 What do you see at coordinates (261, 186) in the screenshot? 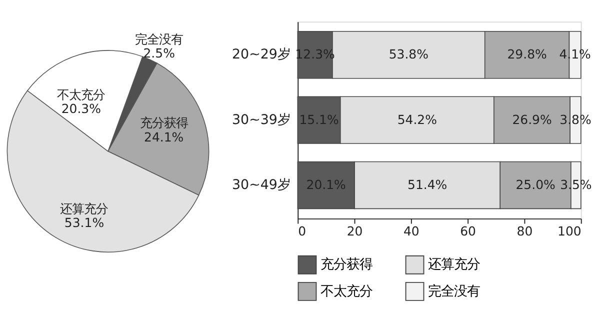
I see `y-tick-label: 30~49岁` at bounding box center [261, 186].